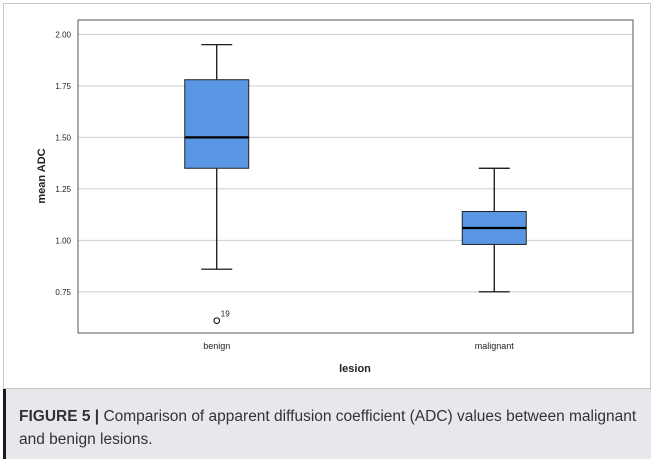 The width and height of the screenshot is (655, 459). I want to click on outlier-label: 19, so click(225, 314).